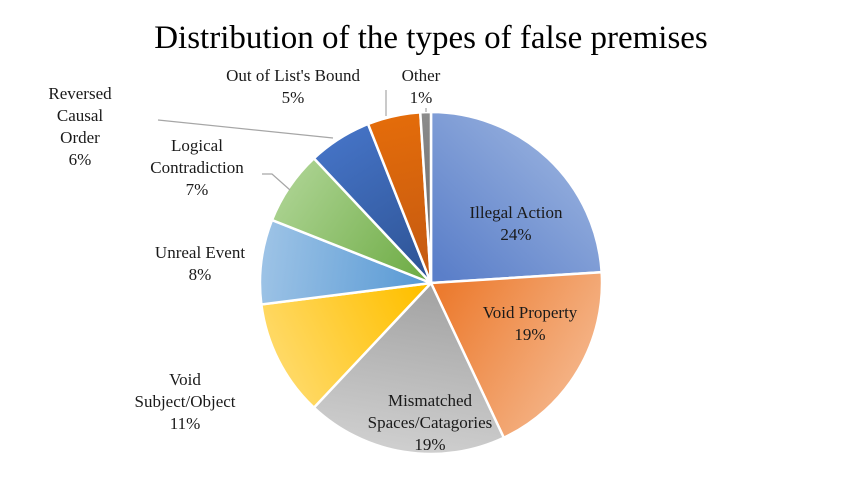 The width and height of the screenshot is (862, 504). I want to click on leader-lines, so click(292, 140).